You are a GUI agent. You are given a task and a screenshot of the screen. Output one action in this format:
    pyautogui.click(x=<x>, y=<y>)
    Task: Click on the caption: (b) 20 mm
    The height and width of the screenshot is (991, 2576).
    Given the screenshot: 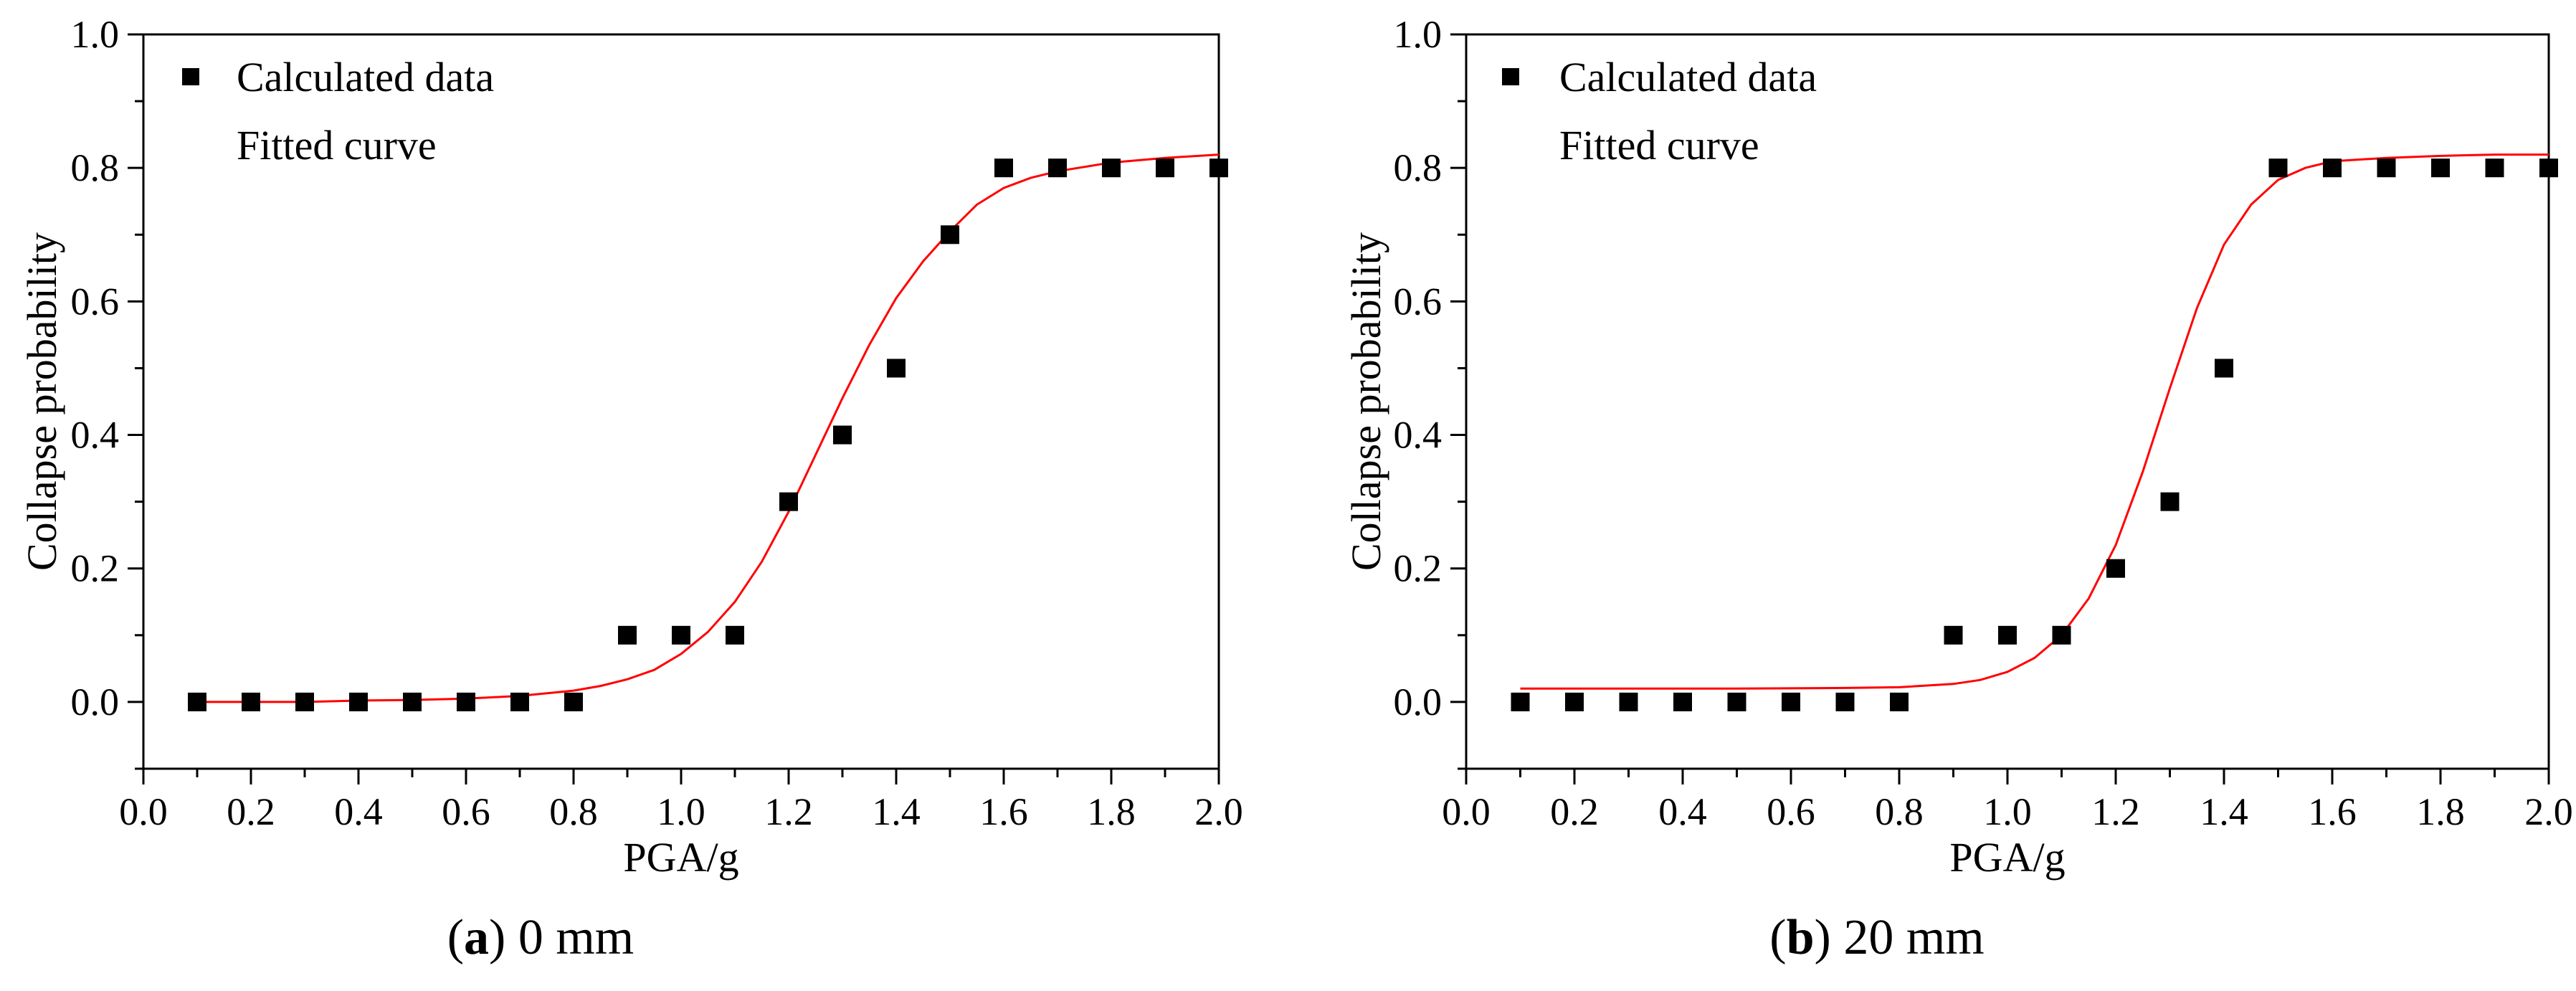 What is the action you would take?
    pyautogui.click(x=1877, y=937)
    